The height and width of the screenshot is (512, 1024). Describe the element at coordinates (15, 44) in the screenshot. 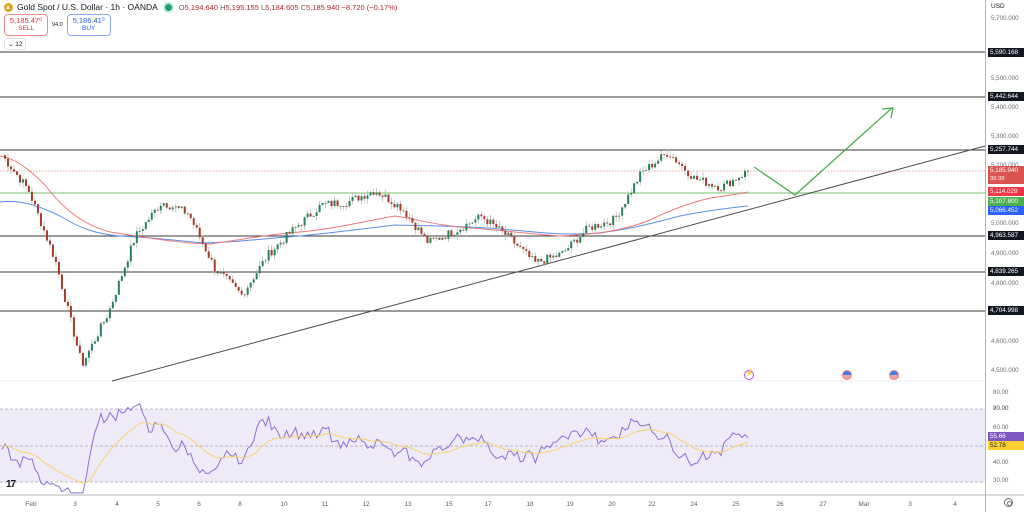

I see `indicators-collapse-button: ⌄ 12` at that location.